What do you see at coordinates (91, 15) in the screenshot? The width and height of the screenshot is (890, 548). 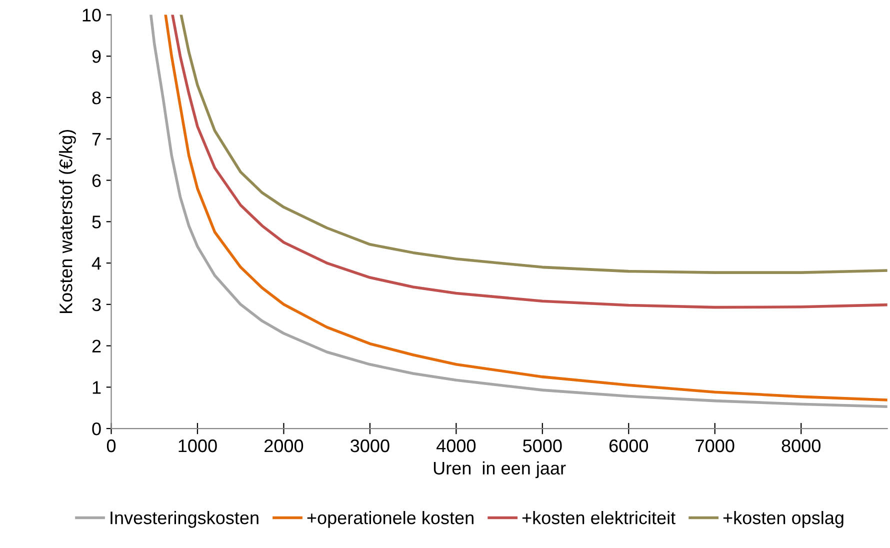 I see `y-tick-label: 10` at bounding box center [91, 15].